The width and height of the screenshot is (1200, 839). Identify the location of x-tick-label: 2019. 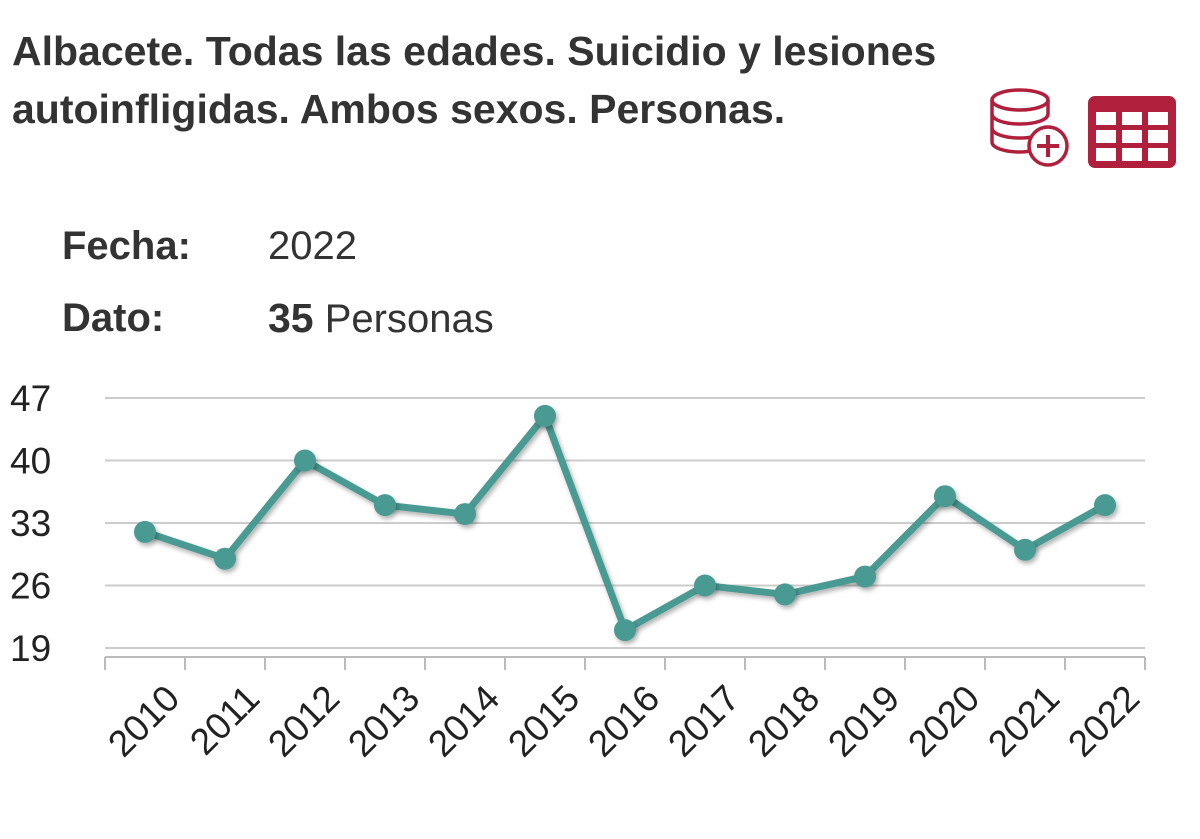
(863, 720).